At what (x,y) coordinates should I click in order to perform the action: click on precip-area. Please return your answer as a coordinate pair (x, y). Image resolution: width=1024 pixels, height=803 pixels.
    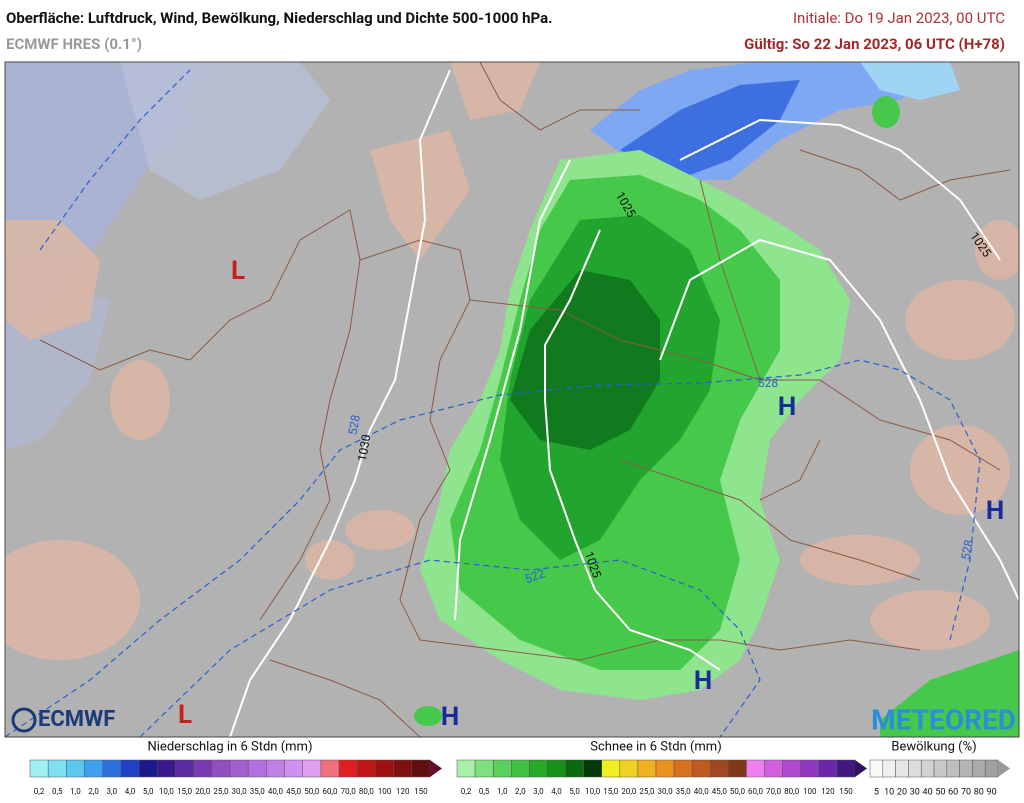
    Looking at the image, I should click on (710, 127).